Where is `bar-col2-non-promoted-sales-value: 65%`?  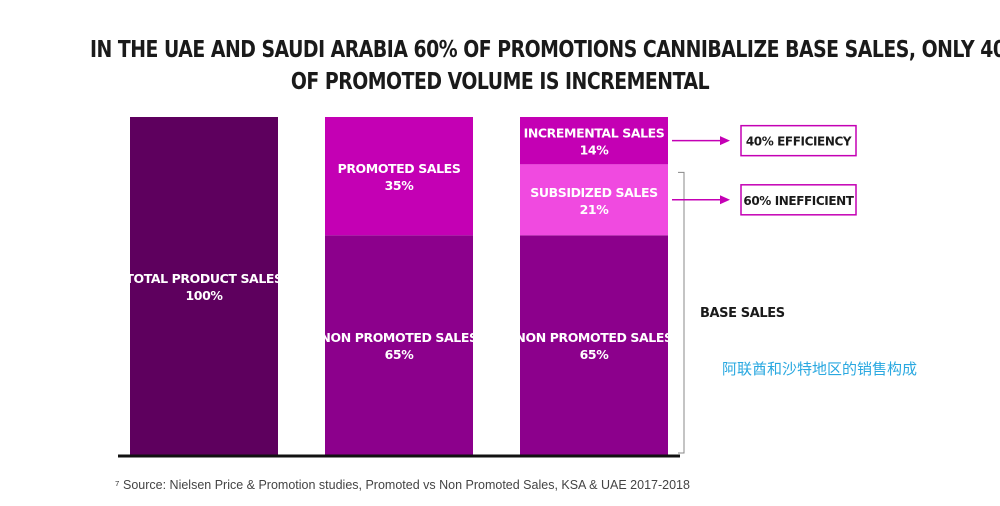 bar-col2-non-promoted-sales-value: 65% is located at coordinates (400, 354).